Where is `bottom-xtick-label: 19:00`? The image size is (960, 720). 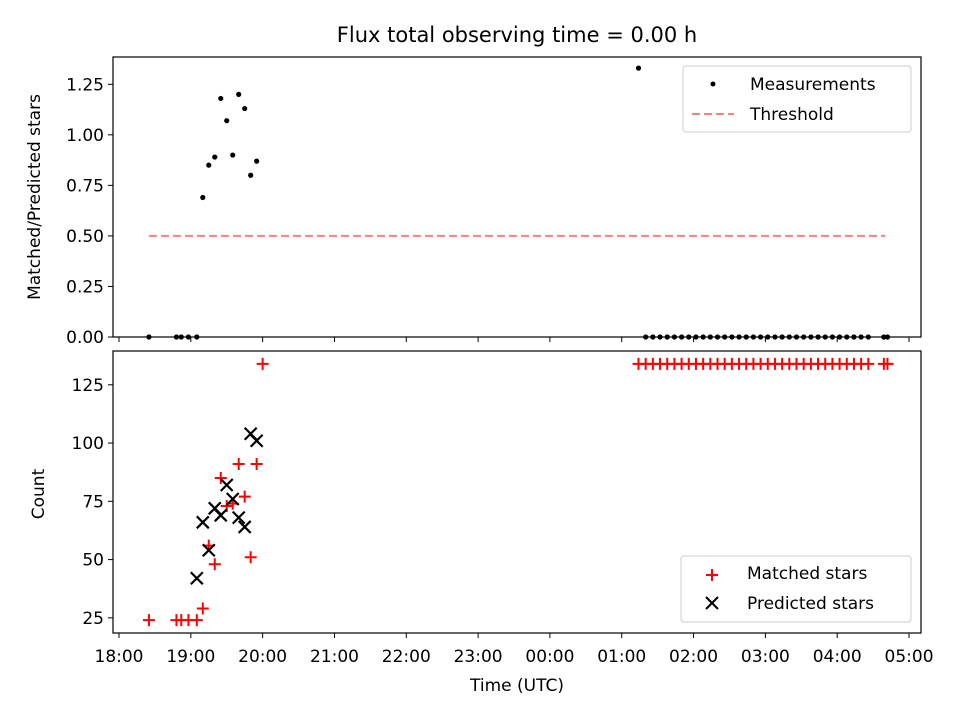 bottom-xtick-label: 19:00 is located at coordinates (190, 657).